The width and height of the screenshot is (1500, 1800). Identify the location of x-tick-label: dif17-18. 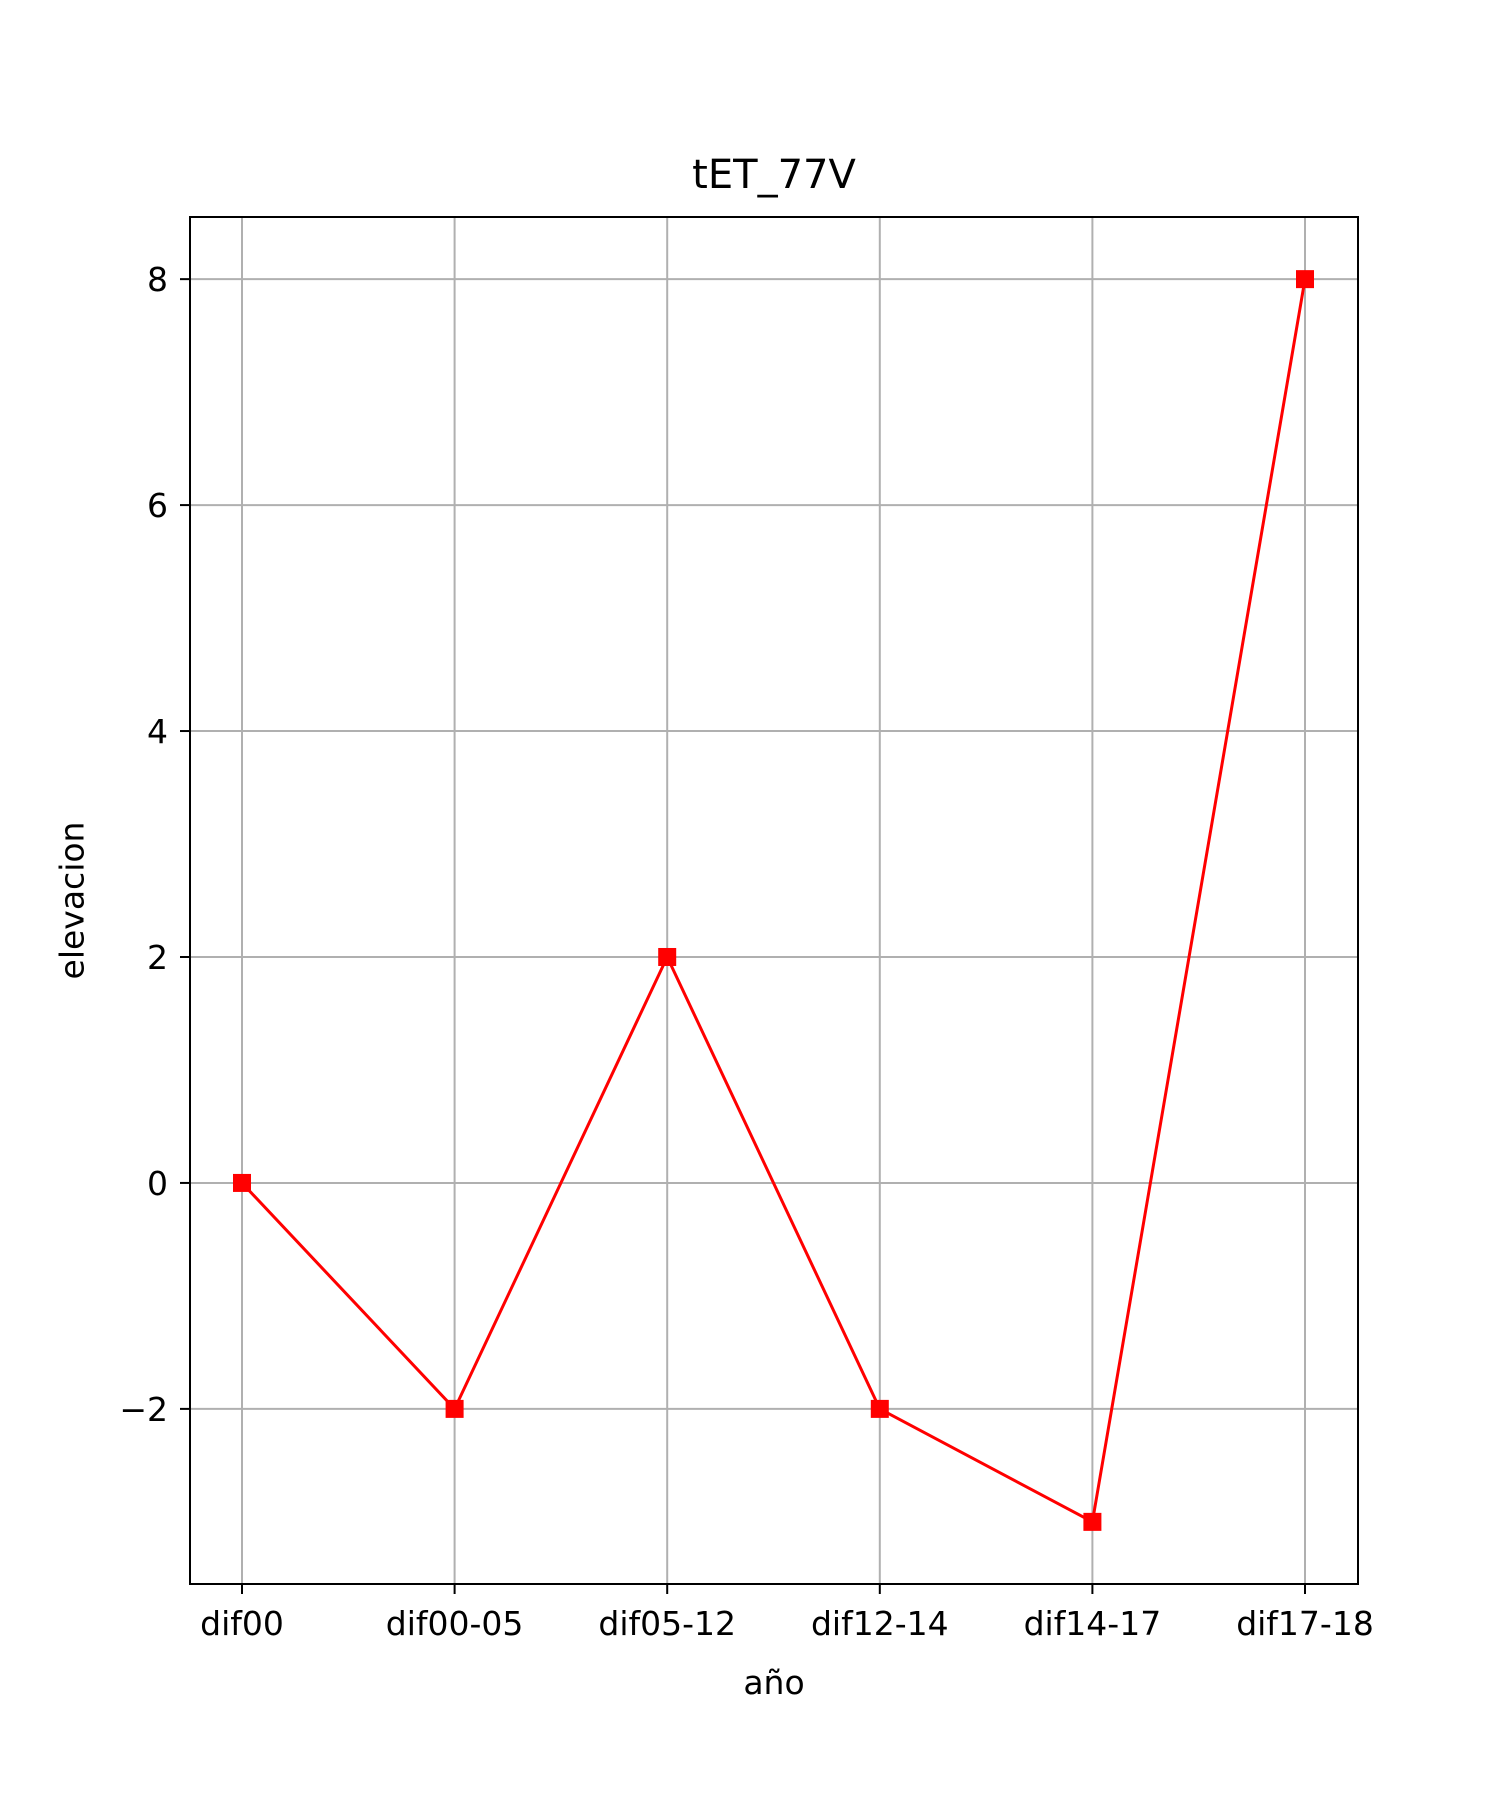
(1305, 1623).